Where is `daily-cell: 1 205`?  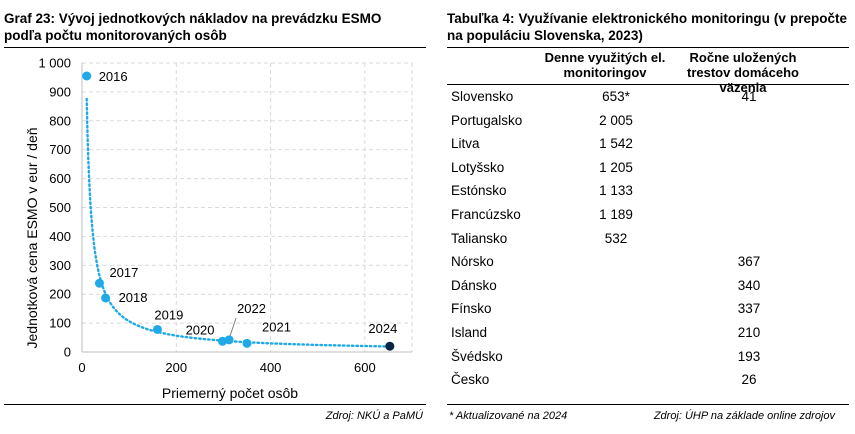 daily-cell: 1 205 is located at coordinates (616, 167).